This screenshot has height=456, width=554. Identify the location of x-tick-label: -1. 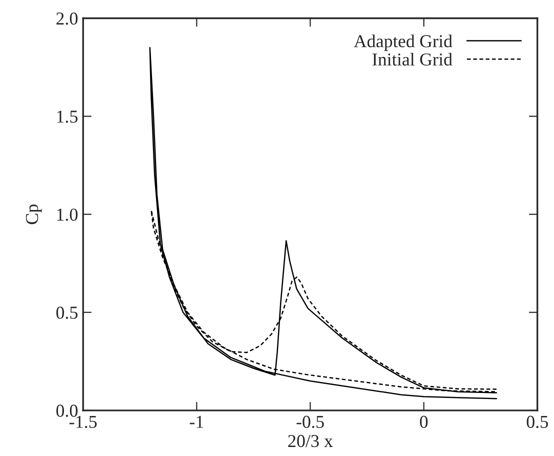
(197, 422).